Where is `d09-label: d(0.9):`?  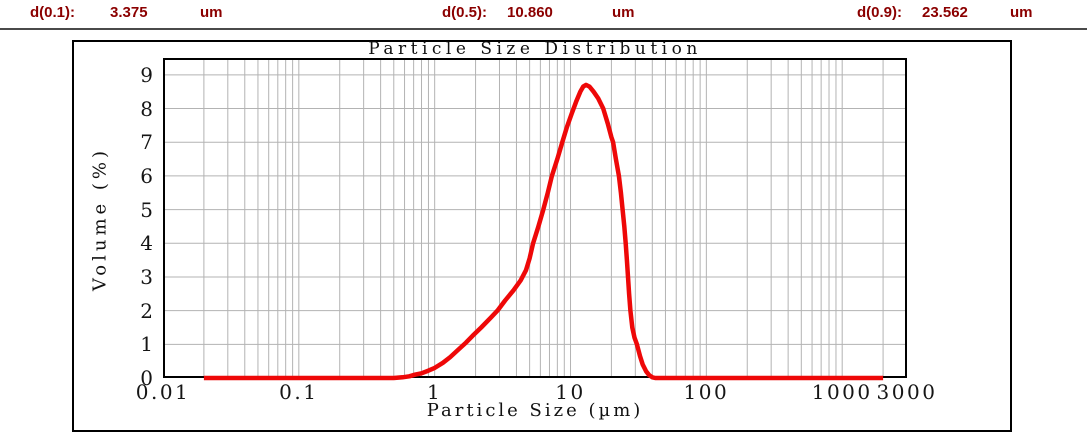
d09-label: d(0.9): is located at coordinates (879, 12).